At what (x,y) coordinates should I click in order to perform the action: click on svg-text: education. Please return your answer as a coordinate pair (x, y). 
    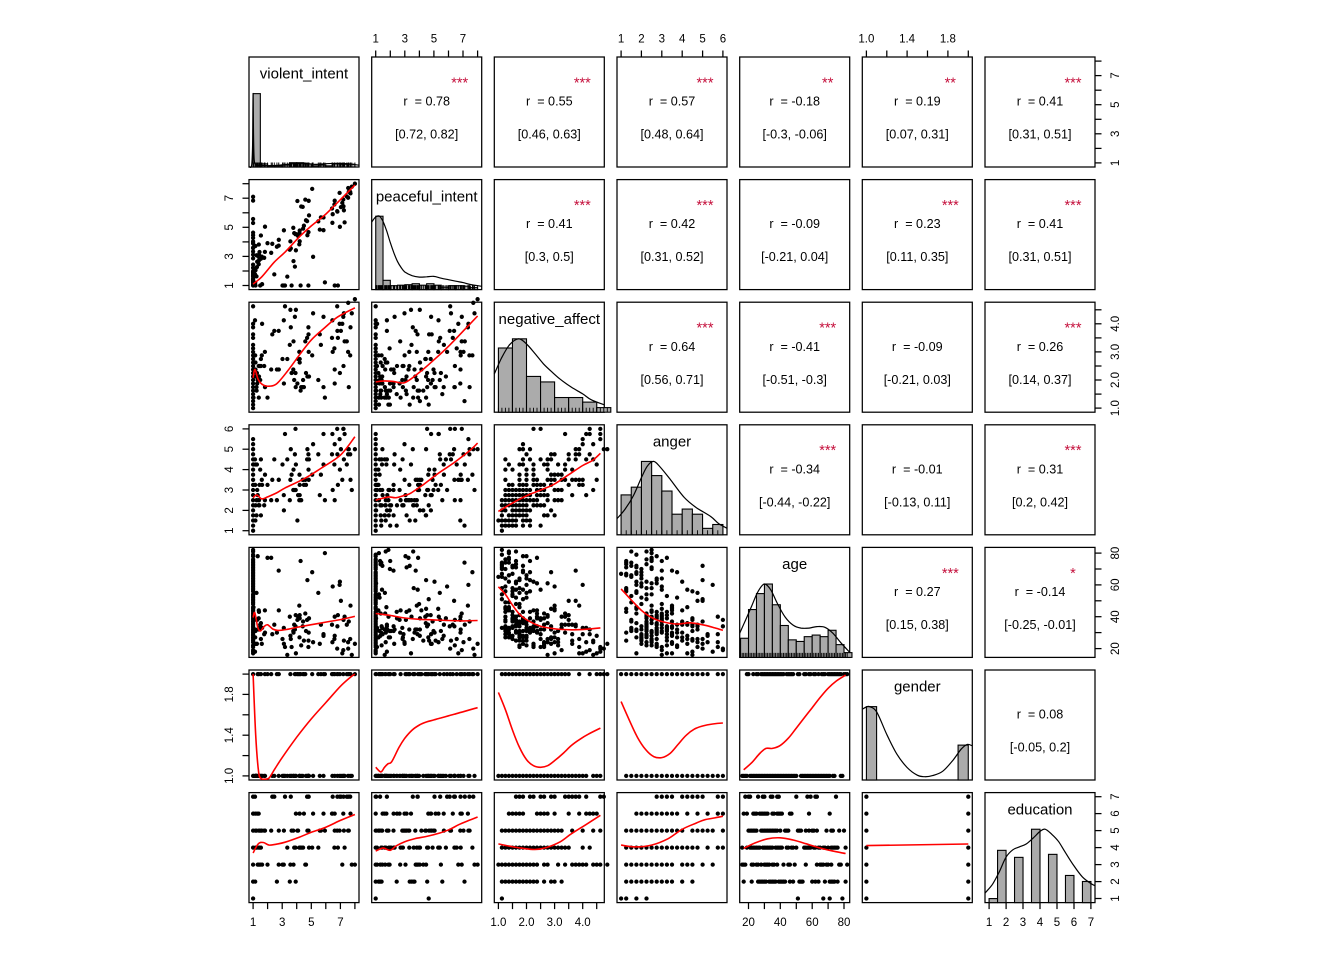
    Looking at the image, I should click on (1039, 809).